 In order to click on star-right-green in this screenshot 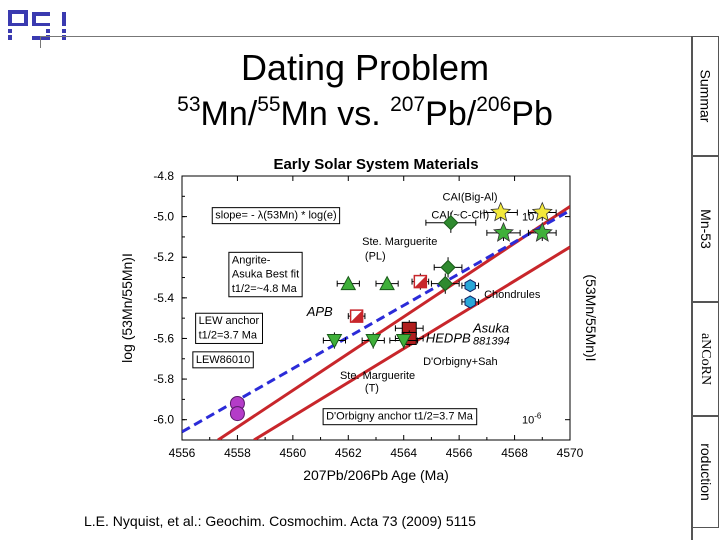, I will do `click(542, 231)`.